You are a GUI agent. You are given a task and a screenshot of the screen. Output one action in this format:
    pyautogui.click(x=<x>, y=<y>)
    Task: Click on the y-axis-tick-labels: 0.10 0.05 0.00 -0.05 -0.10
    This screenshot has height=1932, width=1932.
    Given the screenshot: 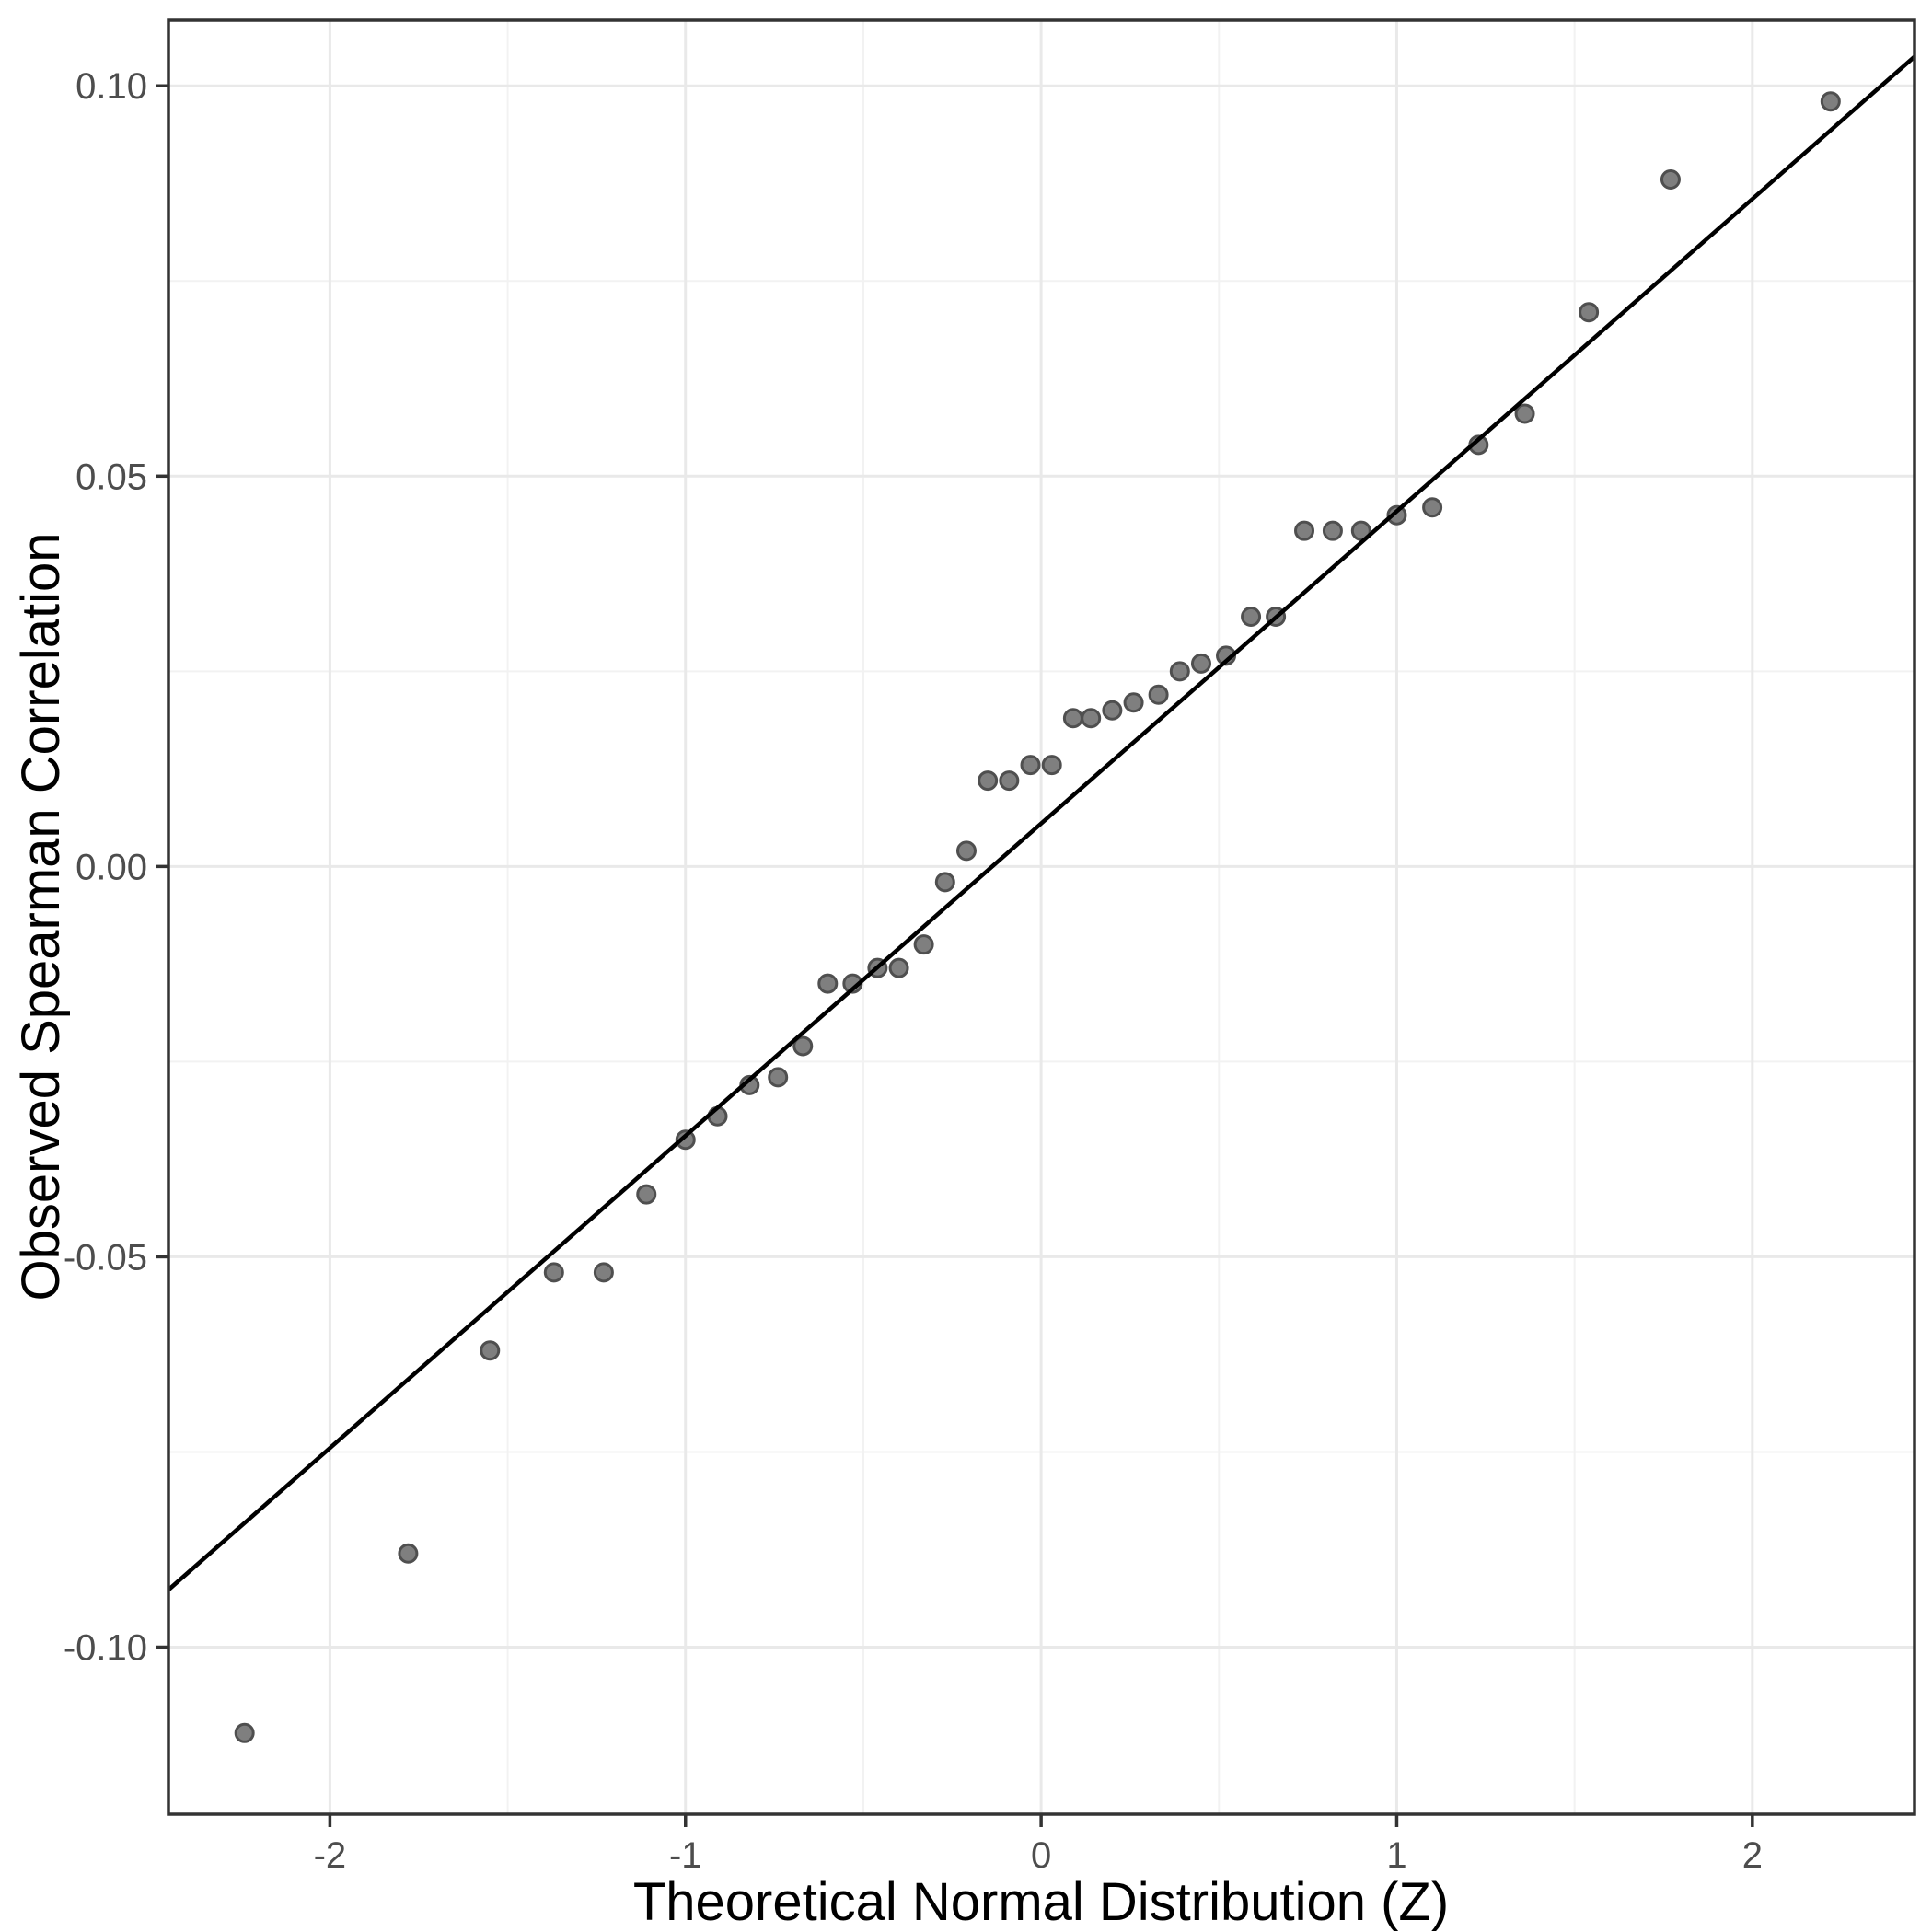 What is the action you would take?
    pyautogui.click(x=105, y=867)
    